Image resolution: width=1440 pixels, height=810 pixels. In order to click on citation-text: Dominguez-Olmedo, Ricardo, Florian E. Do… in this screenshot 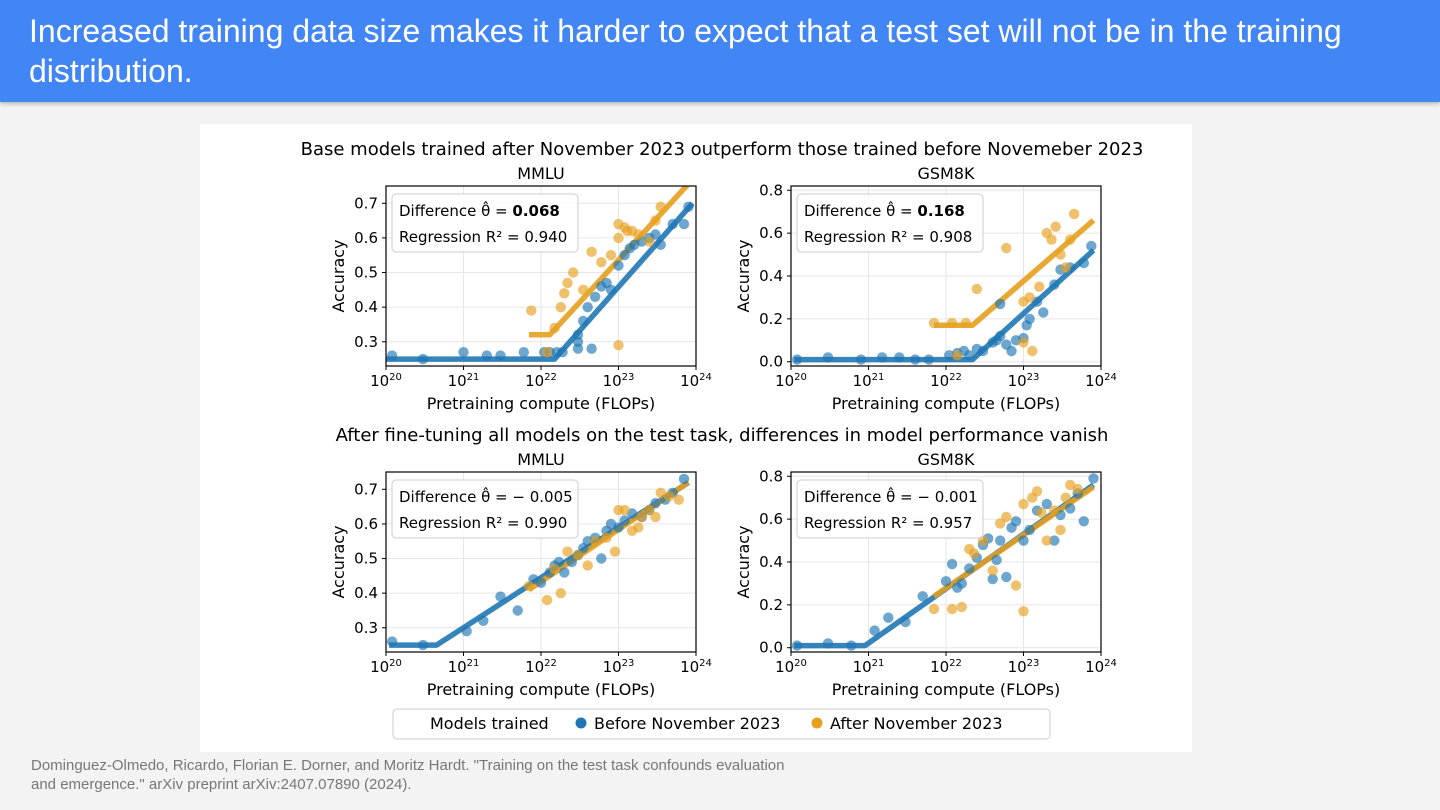, I will do `click(408, 775)`.